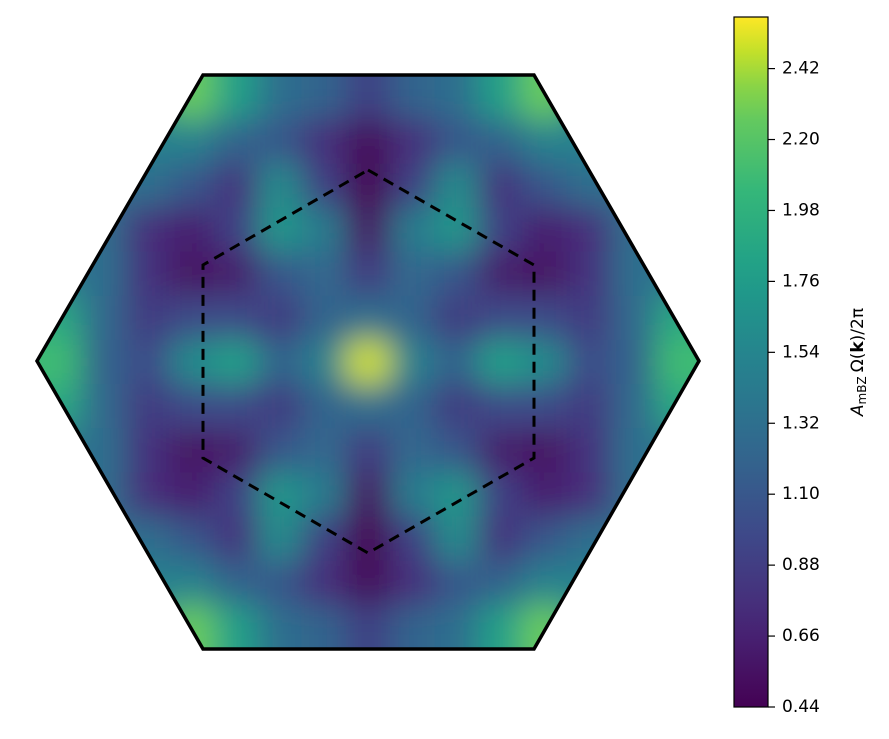 This screenshot has height=739, width=889. Describe the element at coordinates (801, 636) in the screenshot. I see `colorbar-tick-label: 0.66` at that location.